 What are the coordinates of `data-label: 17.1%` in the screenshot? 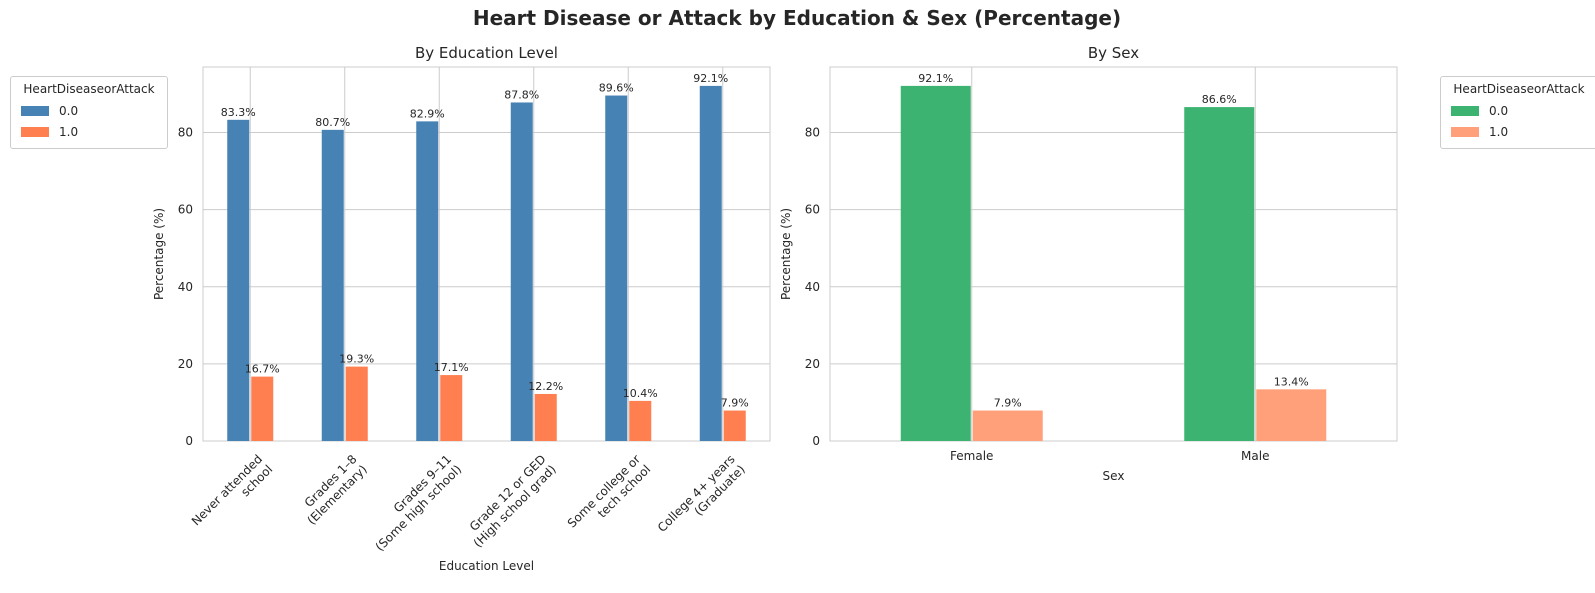 It's located at (451, 367).